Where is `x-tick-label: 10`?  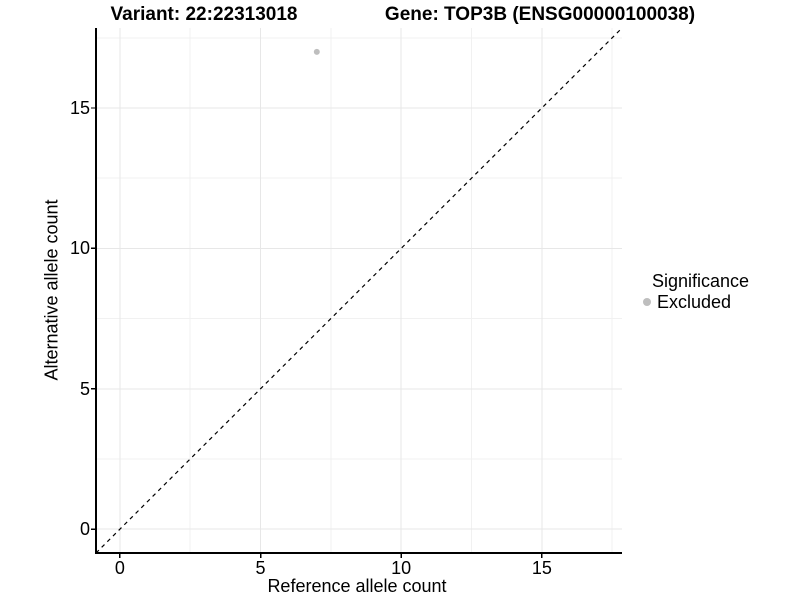 x-tick-label: 10 is located at coordinates (401, 568).